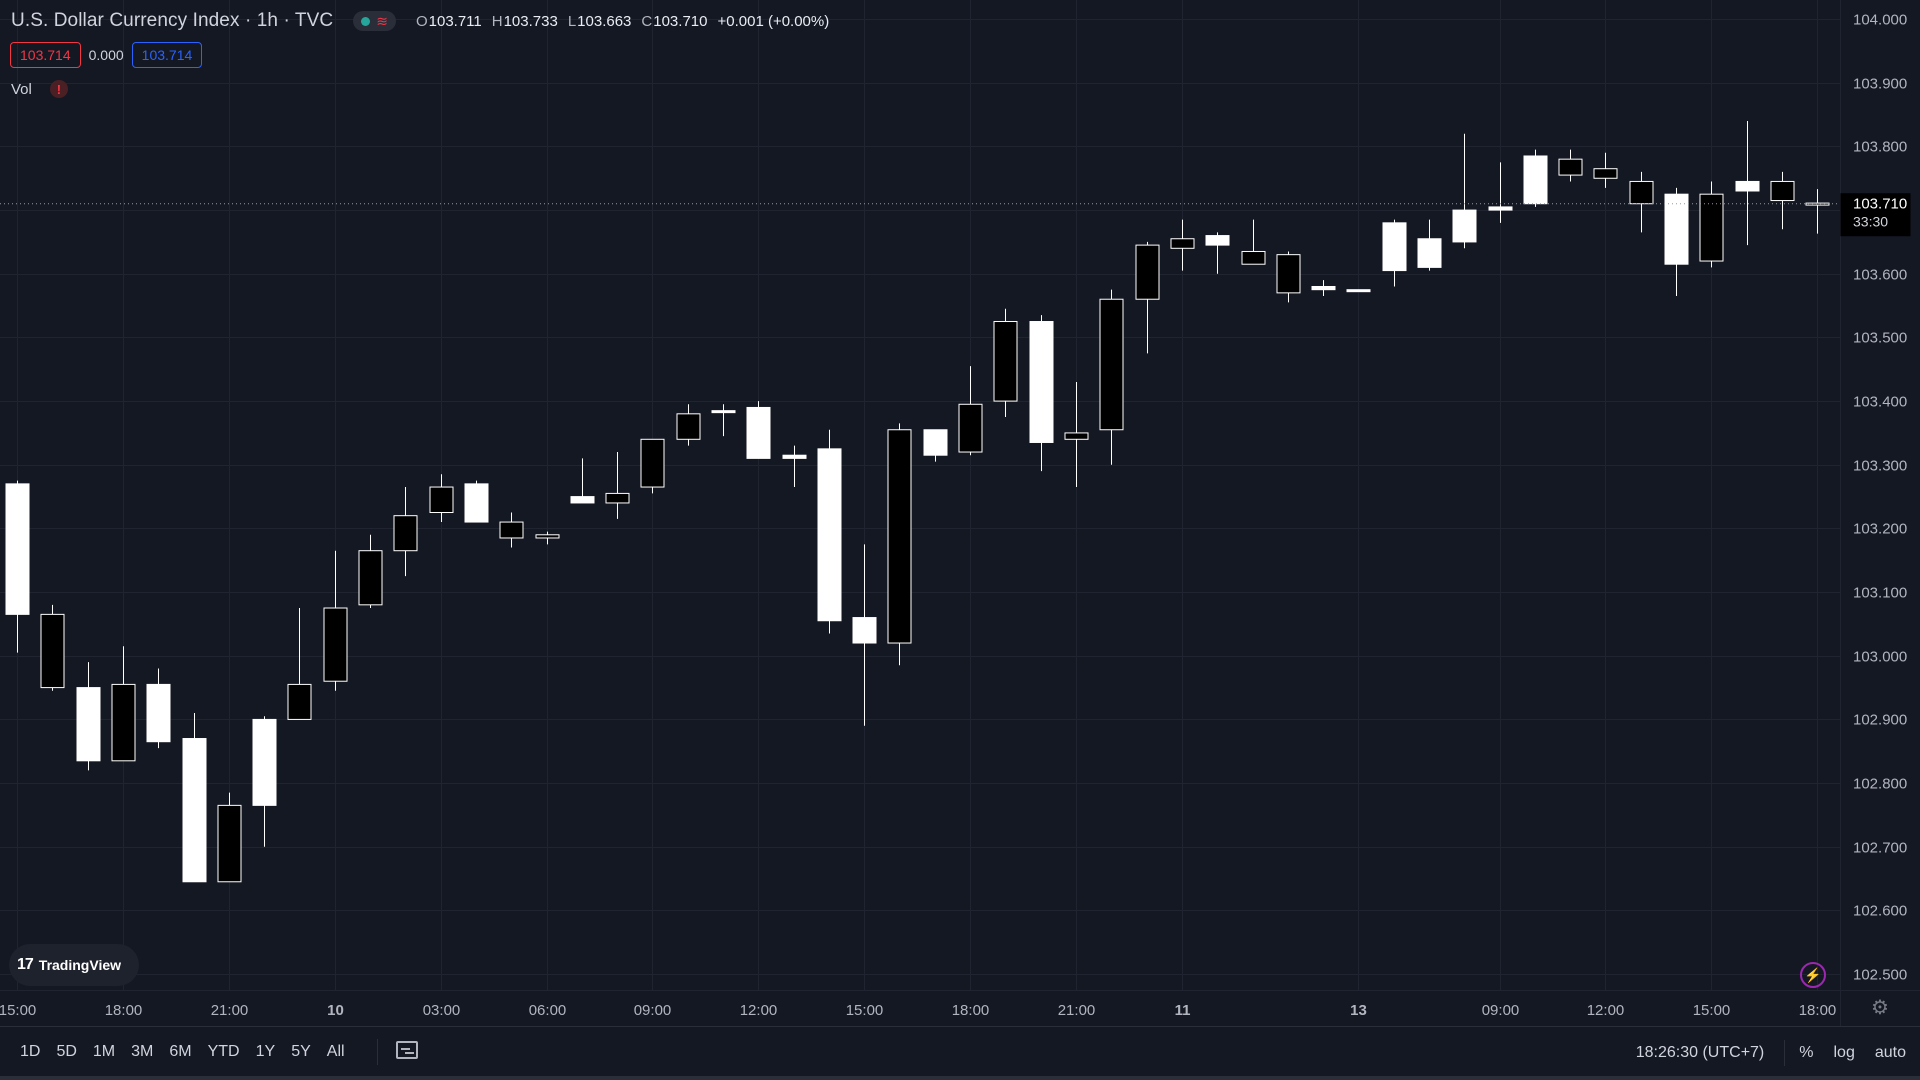 The width and height of the screenshot is (1920, 1080). Describe the element at coordinates (1880, 147) in the screenshot. I see `price-tick-label: 103.800` at that location.